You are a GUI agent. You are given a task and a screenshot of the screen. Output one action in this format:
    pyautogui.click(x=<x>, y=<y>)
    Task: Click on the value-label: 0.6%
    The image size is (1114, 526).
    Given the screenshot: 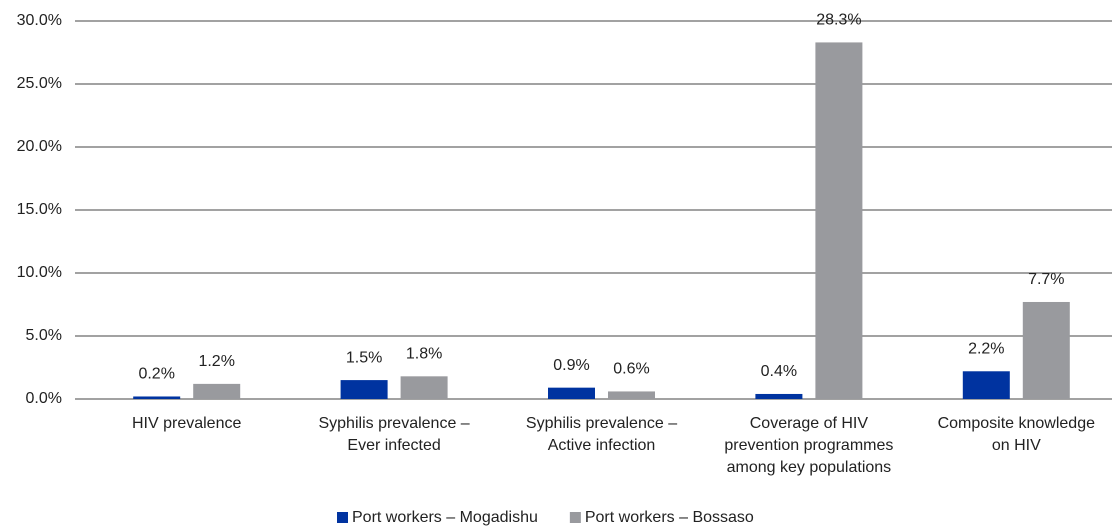 What is the action you would take?
    pyautogui.click(x=631, y=369)
    